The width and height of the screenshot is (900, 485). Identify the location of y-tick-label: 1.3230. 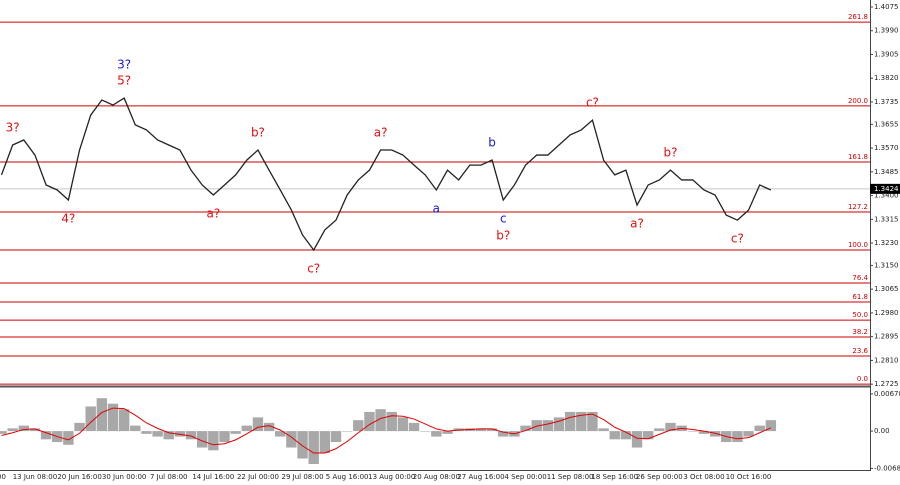
(886, 243).